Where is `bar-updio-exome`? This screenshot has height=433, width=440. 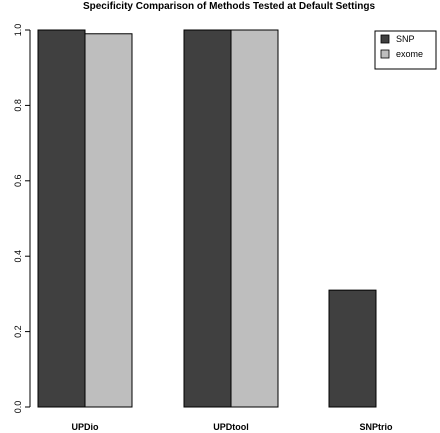
bar-updio-exome is located at coordinates (108, 220).